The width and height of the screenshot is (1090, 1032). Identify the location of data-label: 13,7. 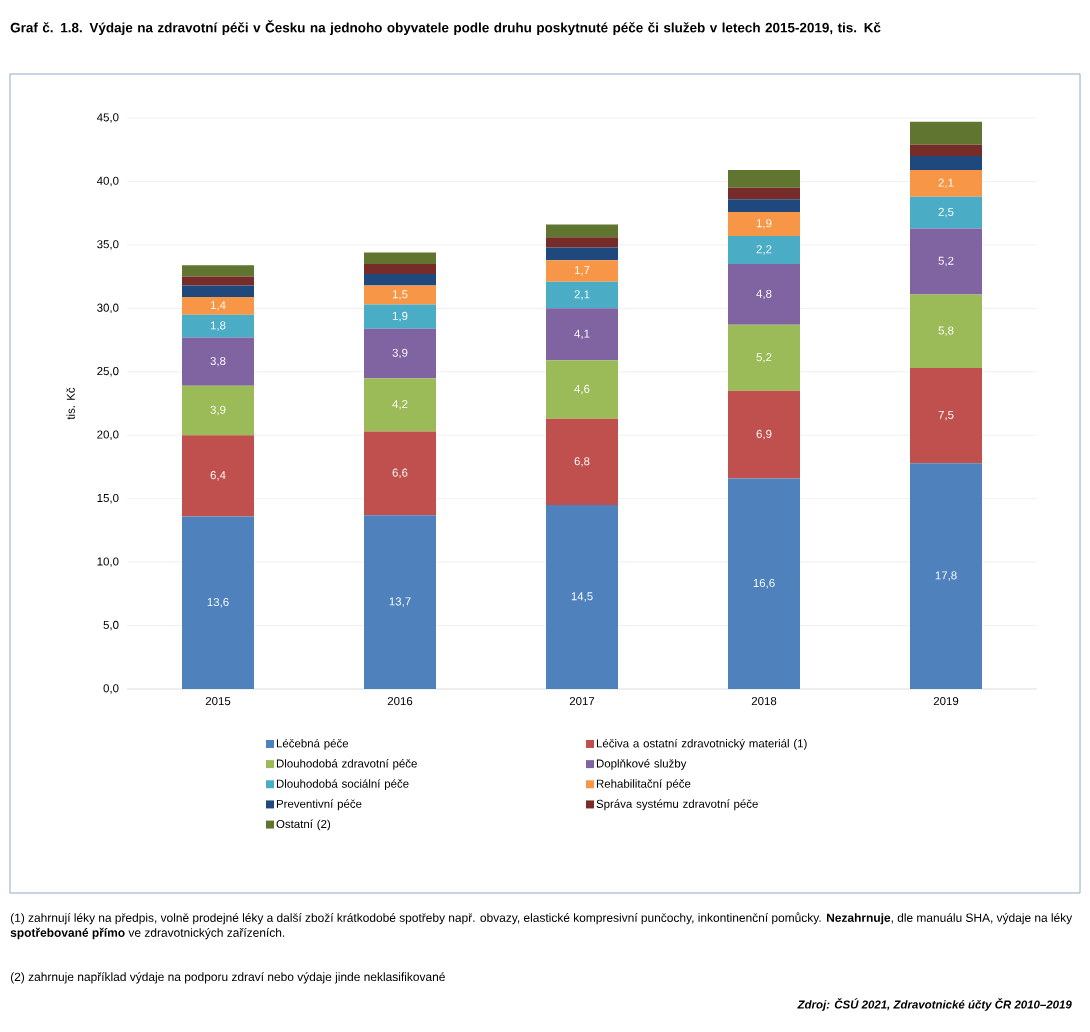
(400, 602).